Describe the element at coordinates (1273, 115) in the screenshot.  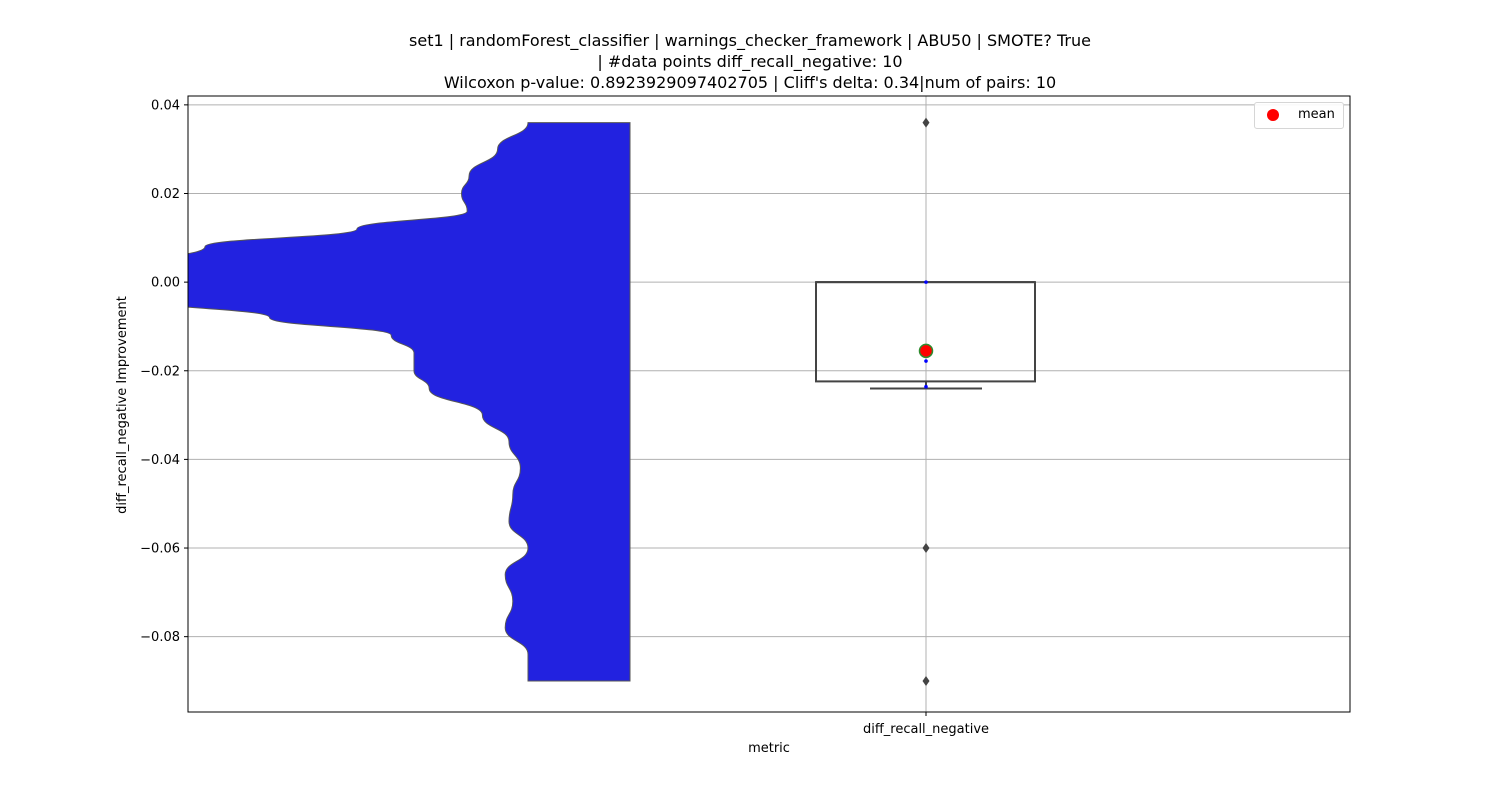
I see `legend-mean-marker` at that location.